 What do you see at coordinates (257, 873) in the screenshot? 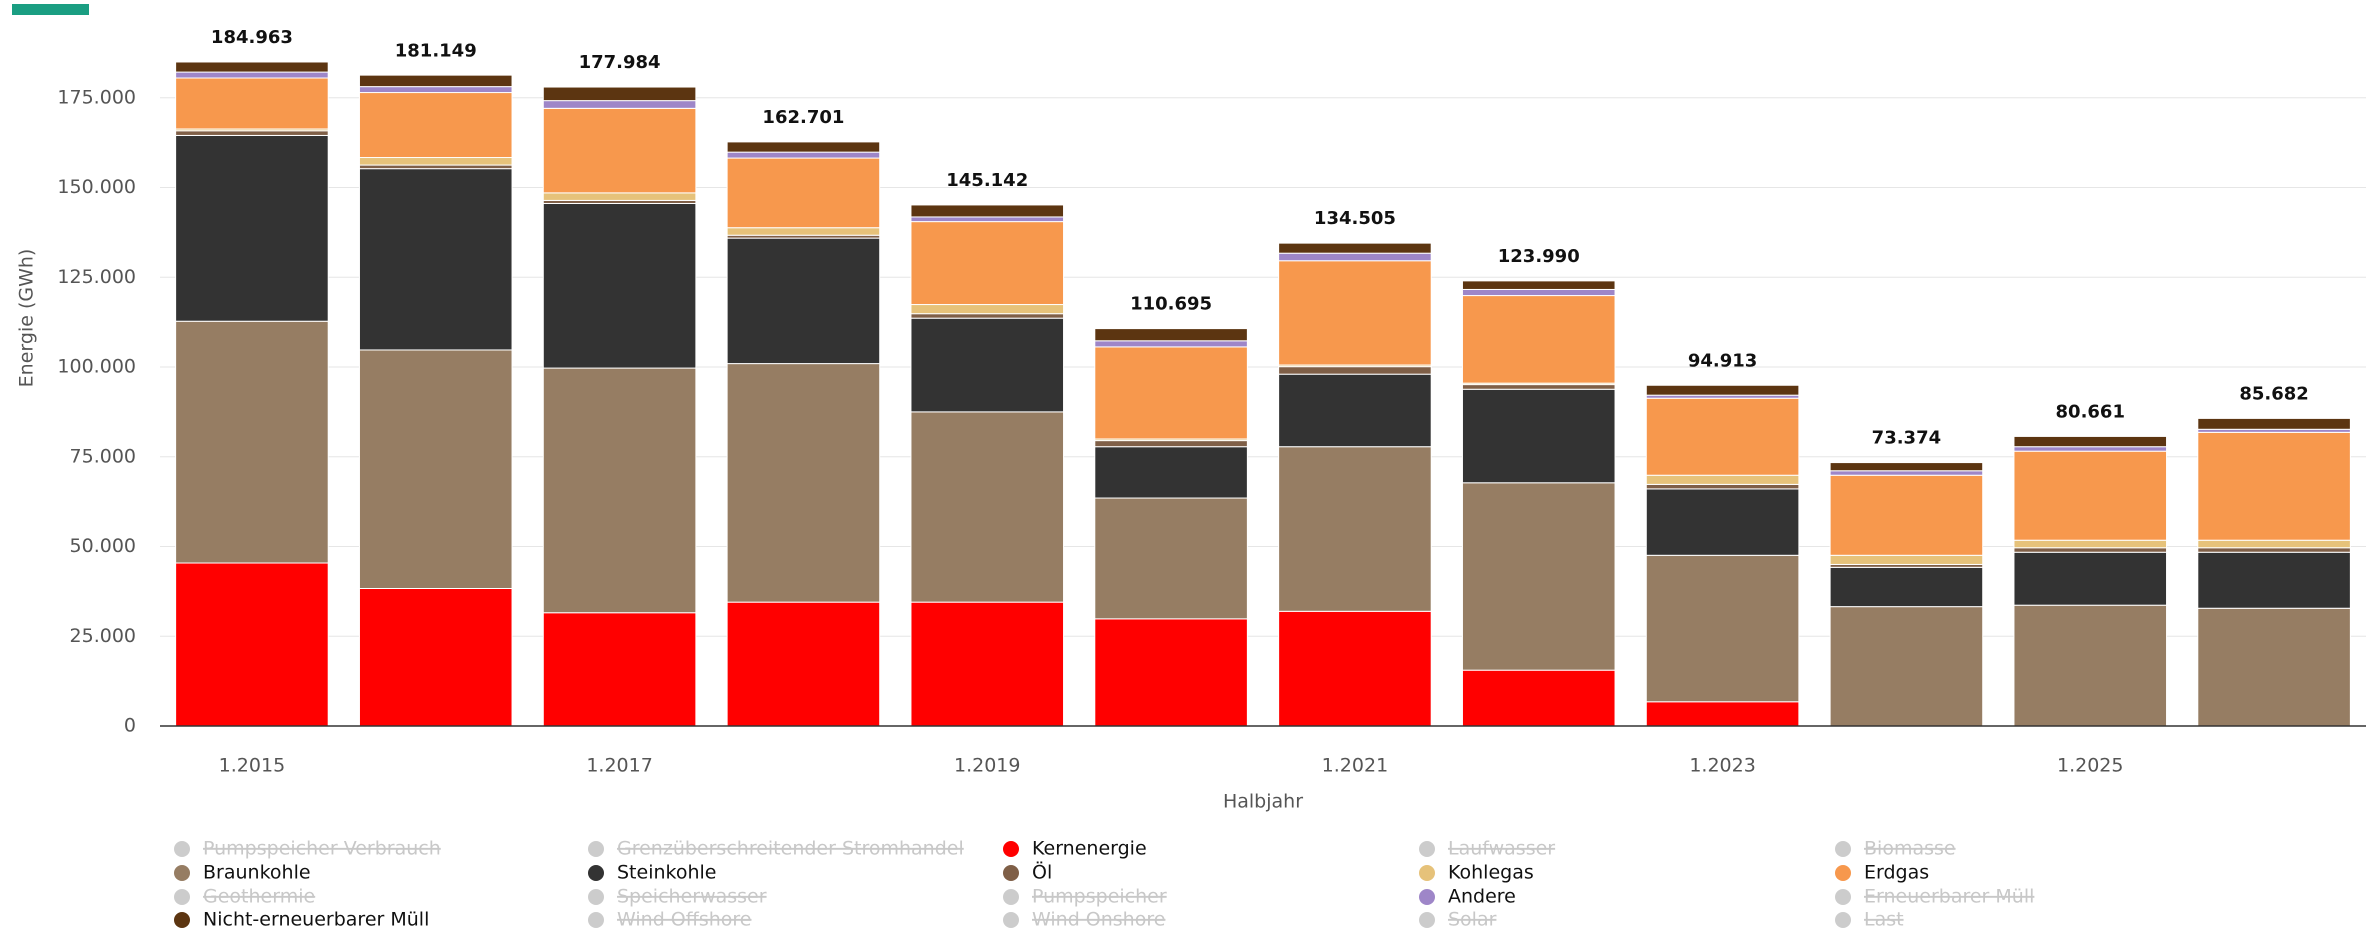
I see `legend-label: Braunkohle` at bounding box center [257, 873].